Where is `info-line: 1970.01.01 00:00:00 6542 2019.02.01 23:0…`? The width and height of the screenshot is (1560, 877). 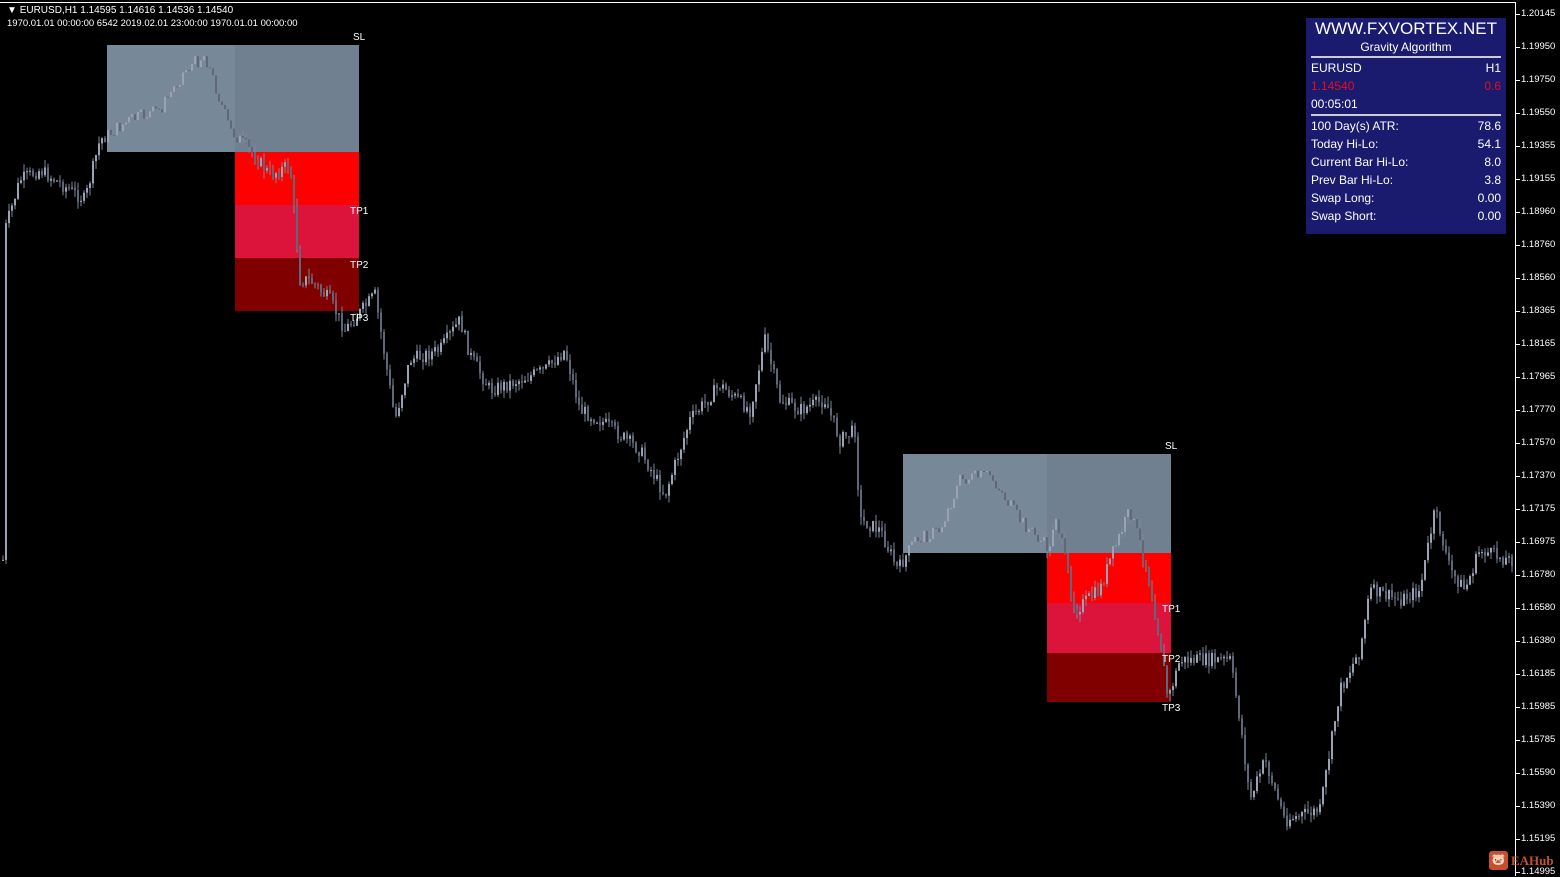 info-line: 1970.01.01 00:00:00 6542 2019.02.01 23:0… is located at coordinates (152, 23).